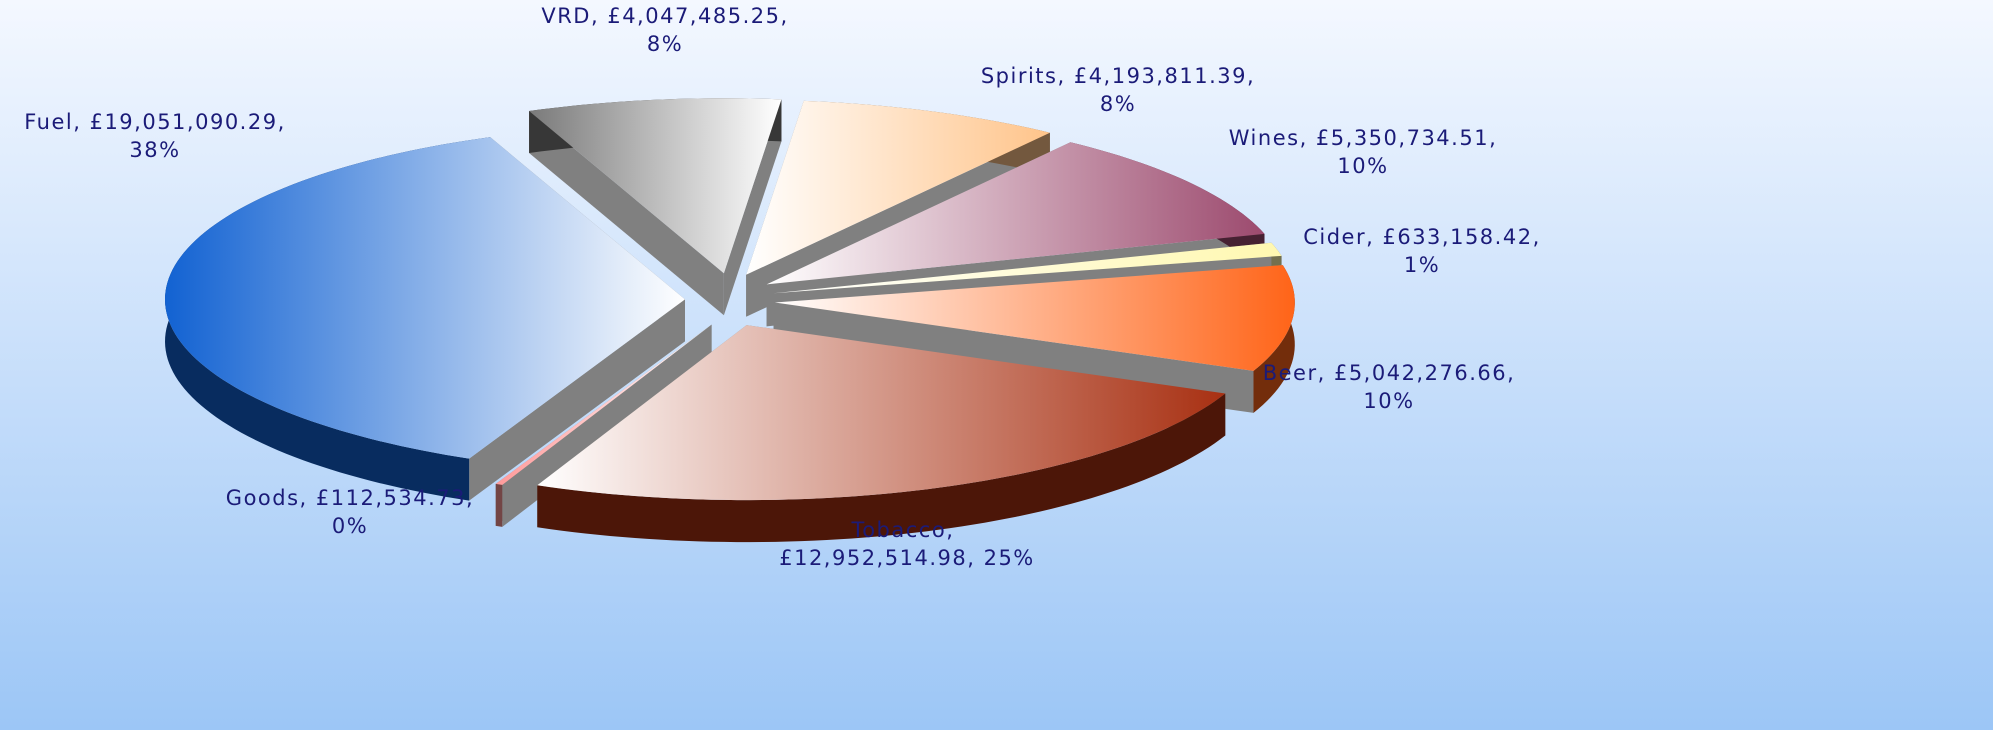 The image size is (1993, 730). What do you see at coordinates (154, 150) in the screenshot?
I see `label-part: 38%` at bounding box center [154, 150].